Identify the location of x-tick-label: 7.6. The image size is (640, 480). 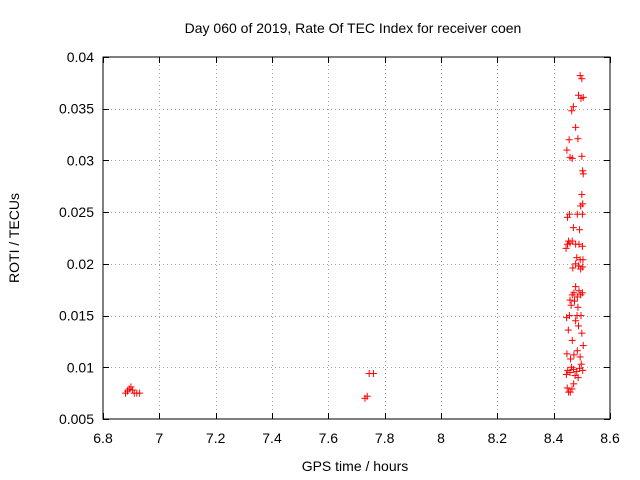
(329, 438).